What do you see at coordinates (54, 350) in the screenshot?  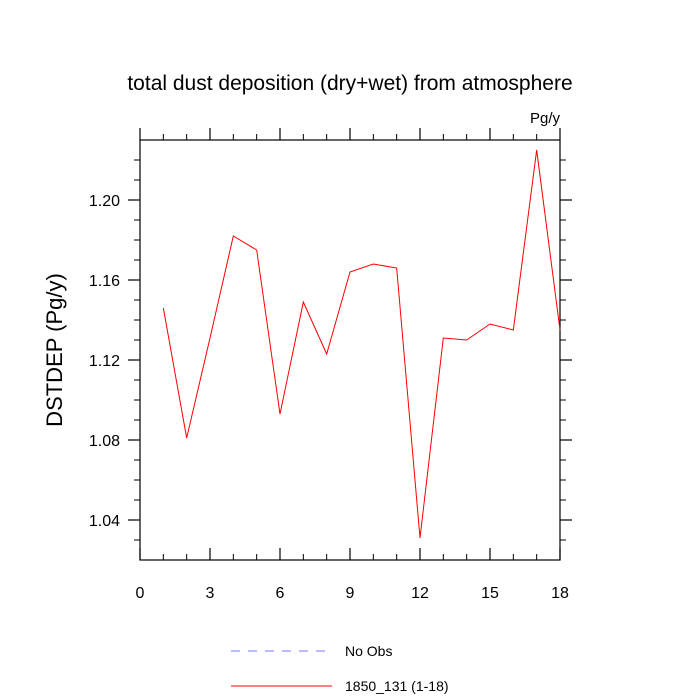 I see `y-axis-label: DSTDEP (Pg/y)` at bounding box center [54, 350].